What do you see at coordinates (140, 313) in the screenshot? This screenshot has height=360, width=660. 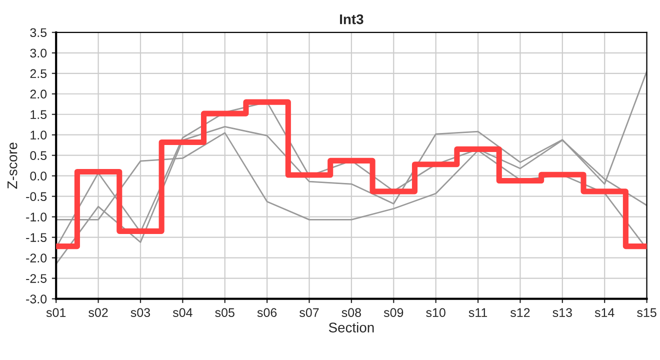 I see `x-tick-label: s03` at bounding box center [140, 313].